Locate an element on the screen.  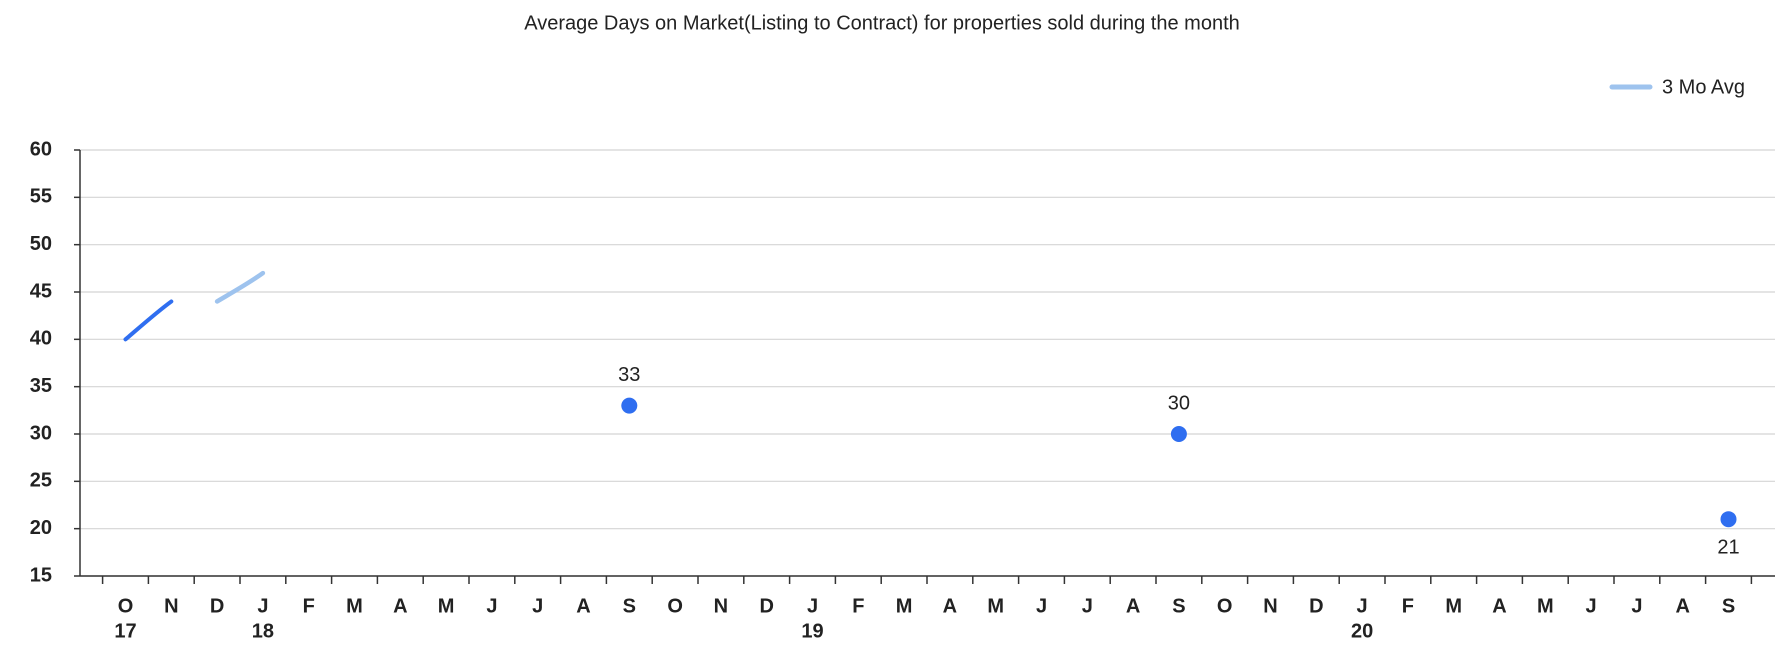
y-tick-label: 30 is located at coordinates (41, 433).